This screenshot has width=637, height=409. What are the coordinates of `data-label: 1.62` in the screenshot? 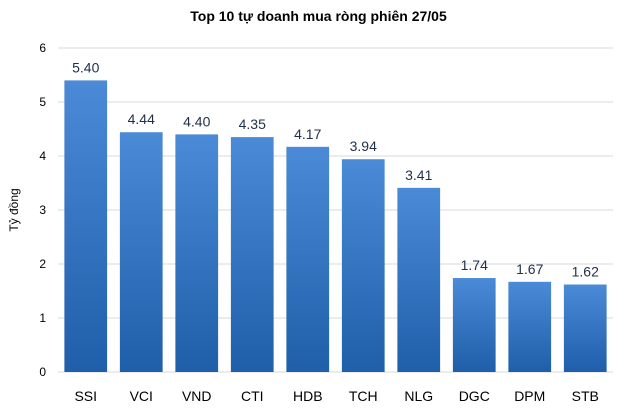 It's located at (585, 272).